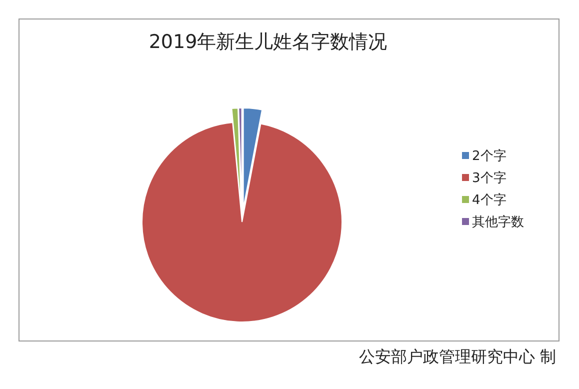 The height and width of the screenshot is (389, 579). I want to click on legend-label: 4个字, so click(489, 200).